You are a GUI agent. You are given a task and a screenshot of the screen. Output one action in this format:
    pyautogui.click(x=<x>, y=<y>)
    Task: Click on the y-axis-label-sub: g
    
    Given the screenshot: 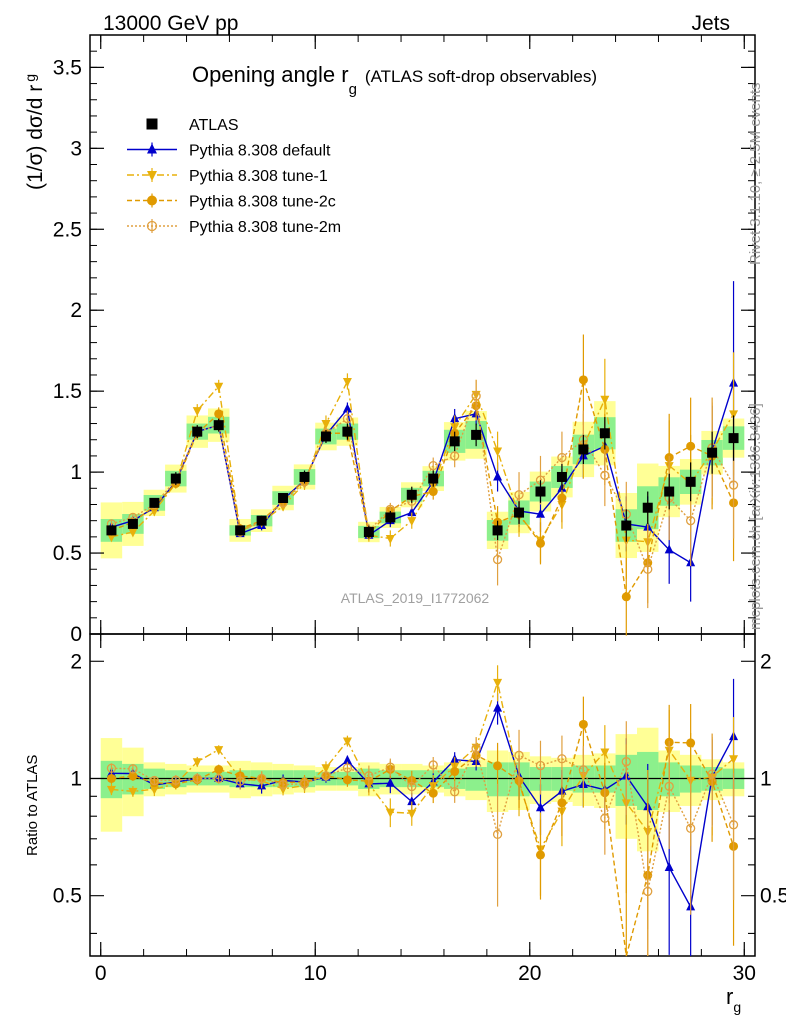 What is the action you would take?
    pyautogui.click(x=30, y=78)
    